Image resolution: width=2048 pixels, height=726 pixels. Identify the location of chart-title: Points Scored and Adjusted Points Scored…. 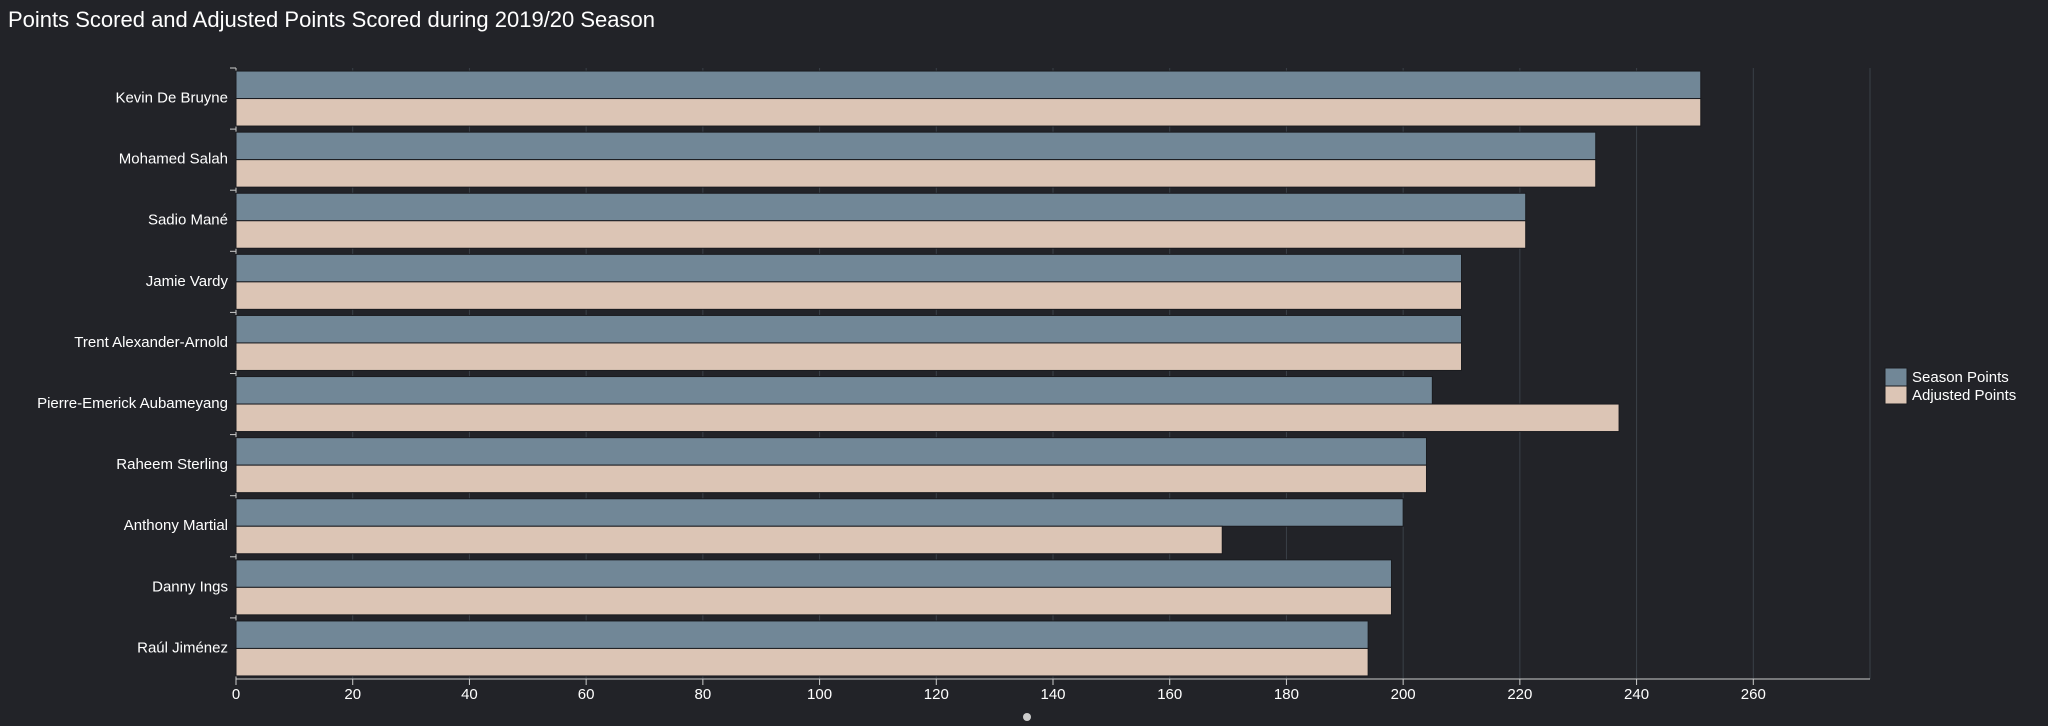
(331, 19).